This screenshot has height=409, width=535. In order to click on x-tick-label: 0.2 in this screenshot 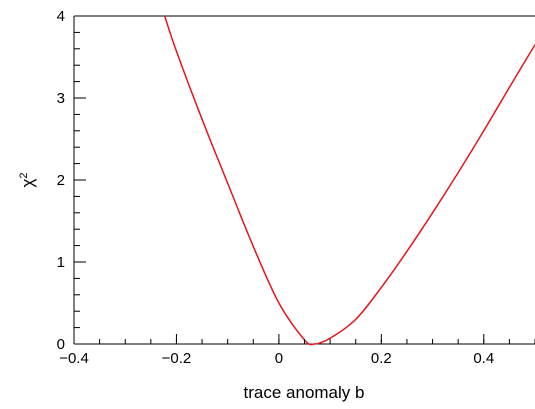, I will do `click(381, 358)`.